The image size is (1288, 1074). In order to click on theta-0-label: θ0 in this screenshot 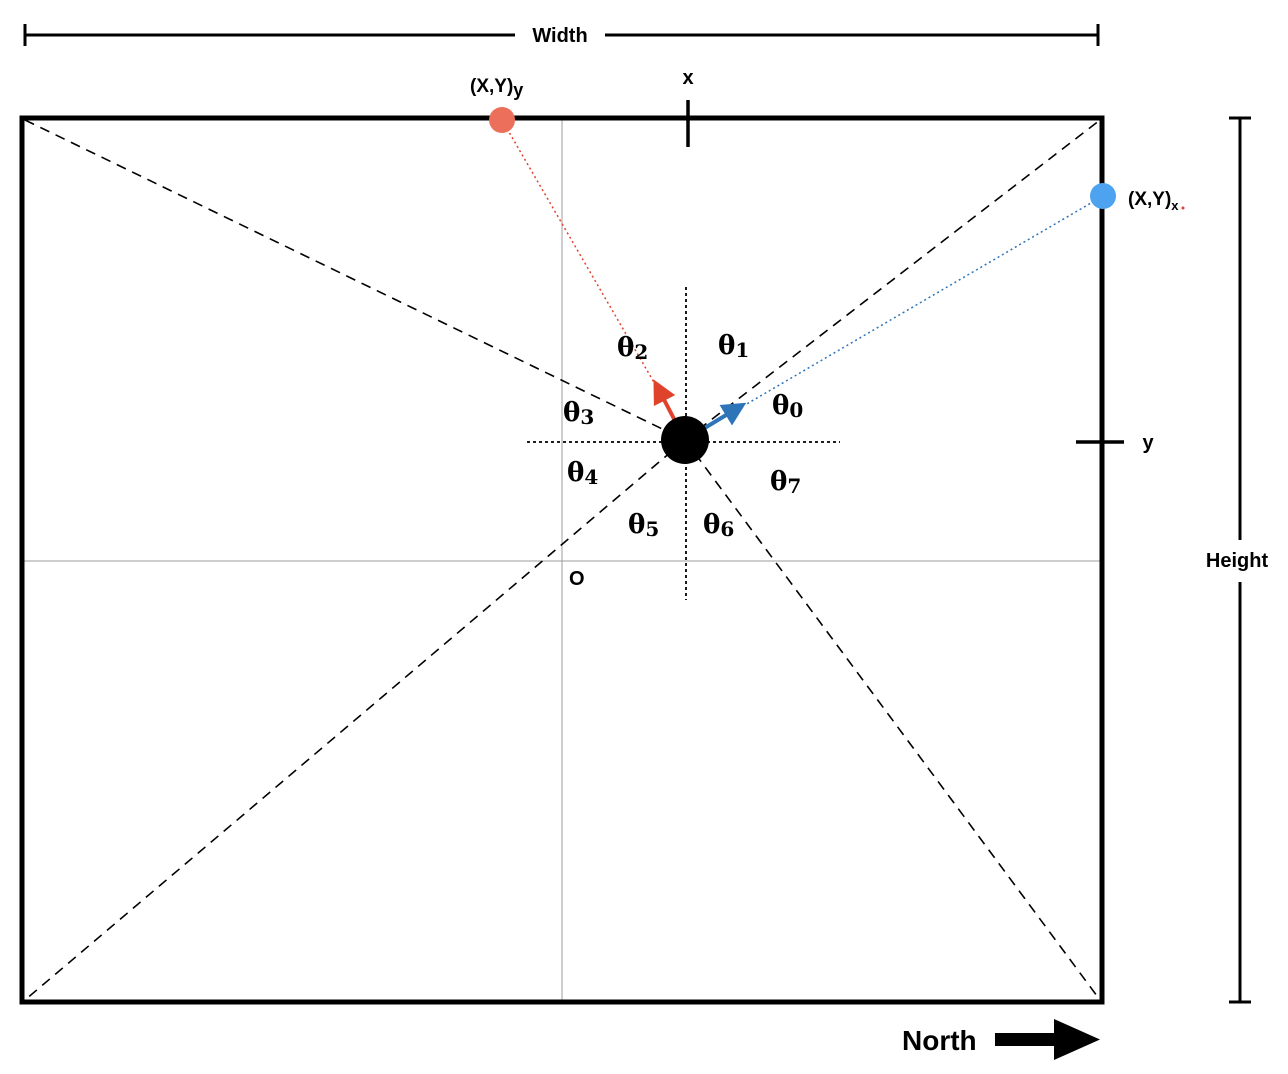, I will do `click(787, 406)`.